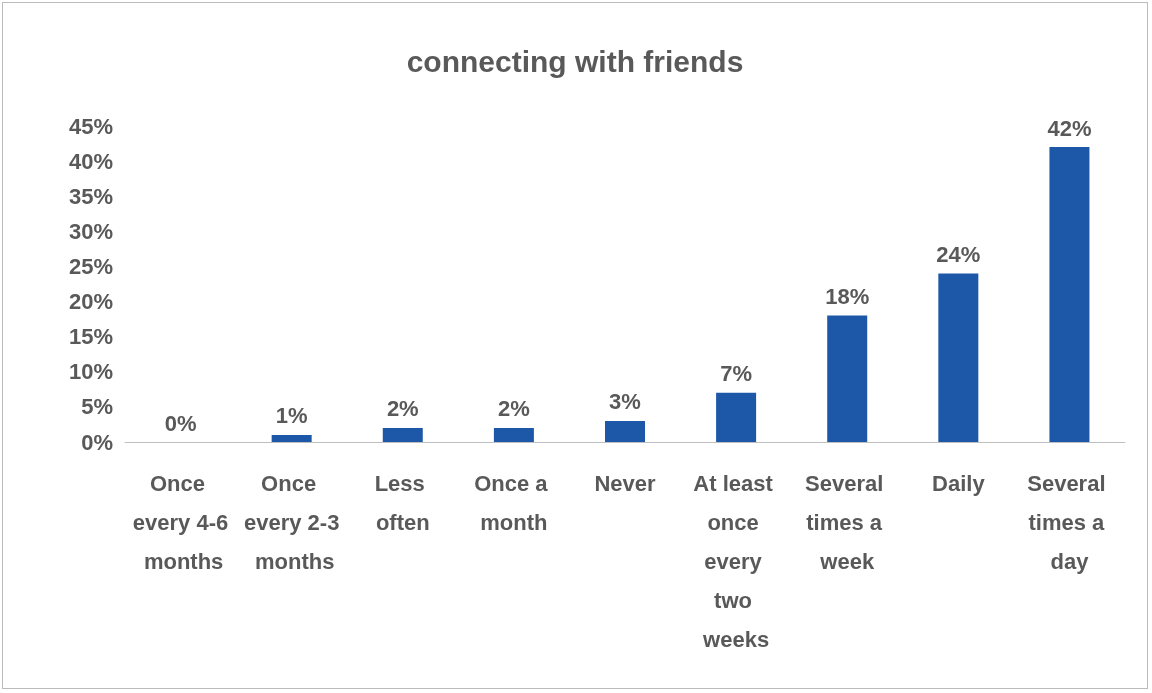 This screenshot has width=1152, height=693. Describe the element at coordinates (90, 337) in the screenshot. I see `y-tick-label: 15%` at that location.